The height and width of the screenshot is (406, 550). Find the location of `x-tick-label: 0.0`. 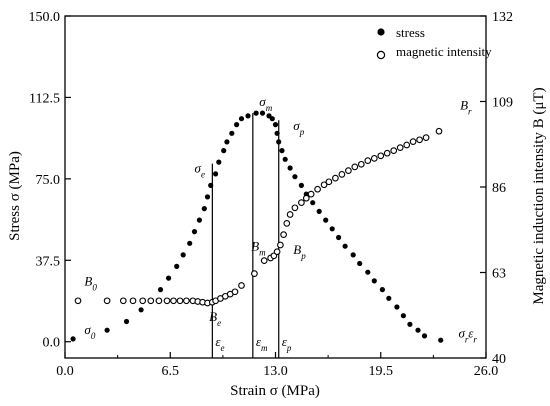

x-tick-label: 0.0 is located at coordinates (65, 371).